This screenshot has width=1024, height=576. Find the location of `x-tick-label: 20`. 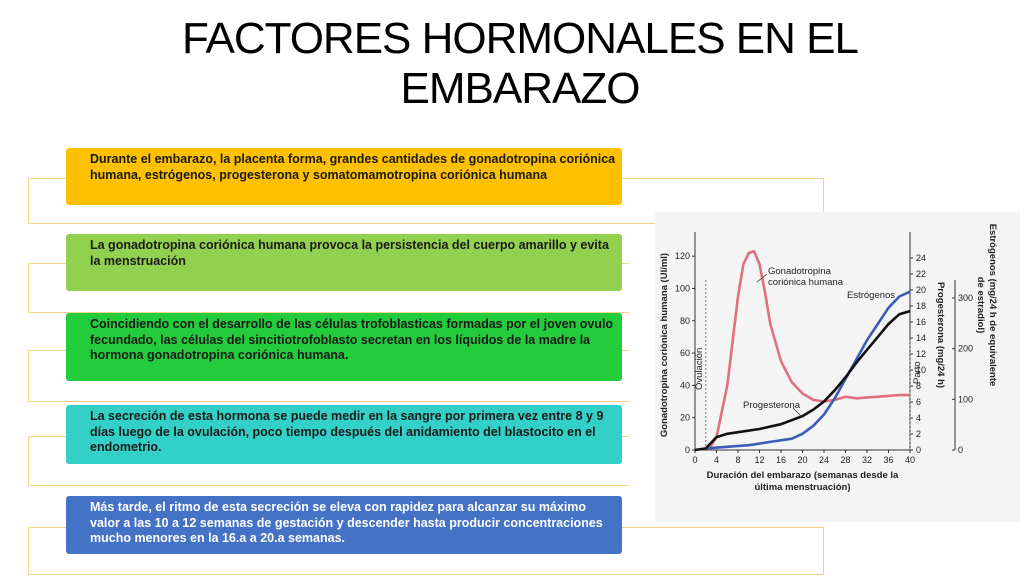

x-tick-label: 20 is located at coordinates (802, 460).